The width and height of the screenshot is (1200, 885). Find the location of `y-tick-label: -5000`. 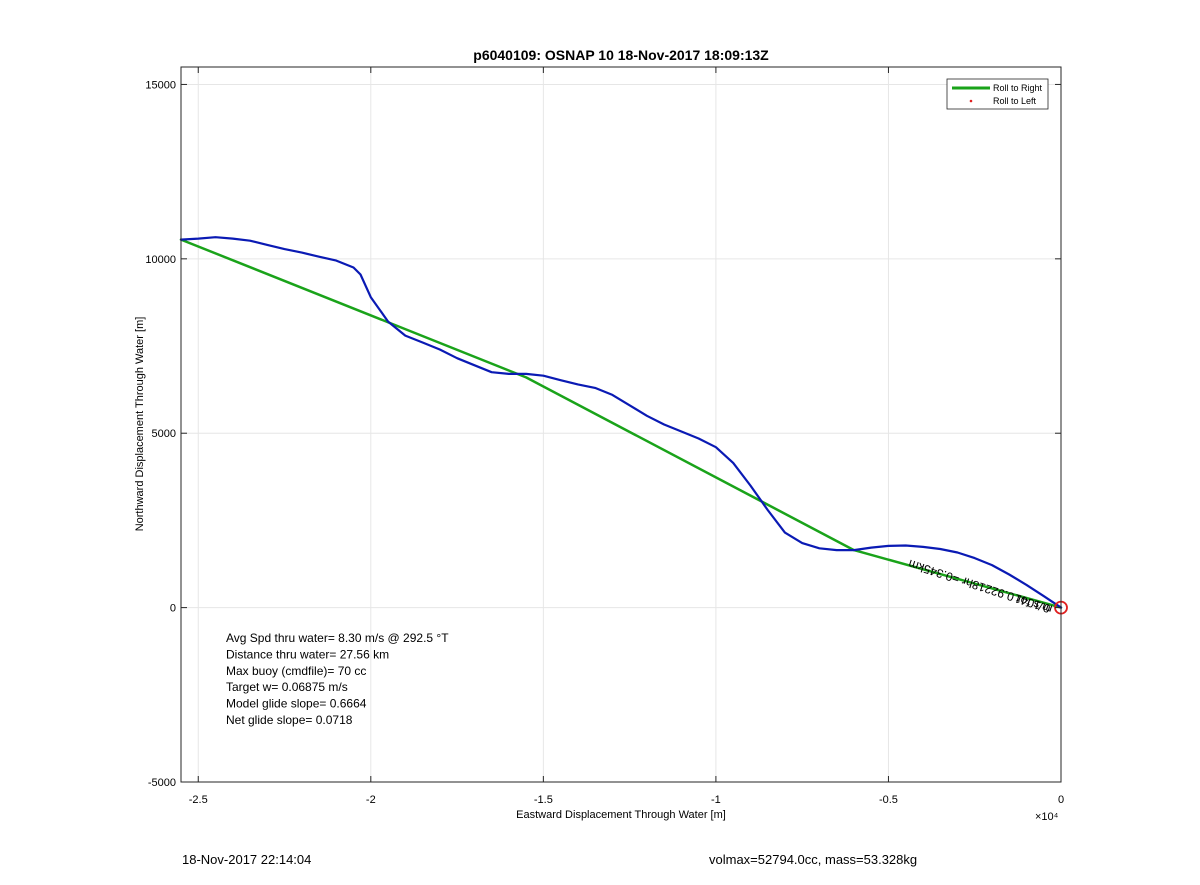

y-tick-label: -5000 is located at coordinates (162, 783).